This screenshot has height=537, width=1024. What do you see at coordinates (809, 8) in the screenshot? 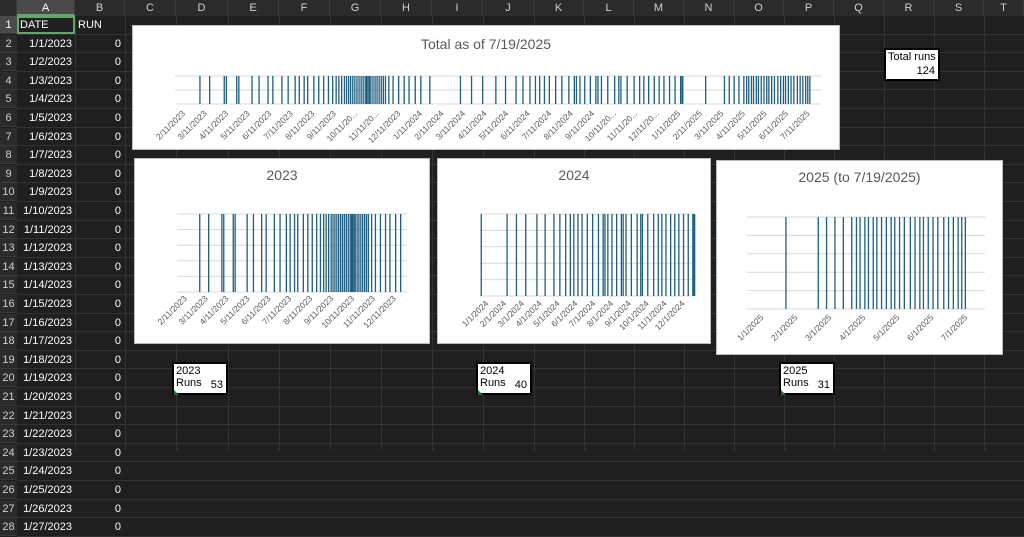
I see `column-header-p: P` at bounding box center [809, 8].